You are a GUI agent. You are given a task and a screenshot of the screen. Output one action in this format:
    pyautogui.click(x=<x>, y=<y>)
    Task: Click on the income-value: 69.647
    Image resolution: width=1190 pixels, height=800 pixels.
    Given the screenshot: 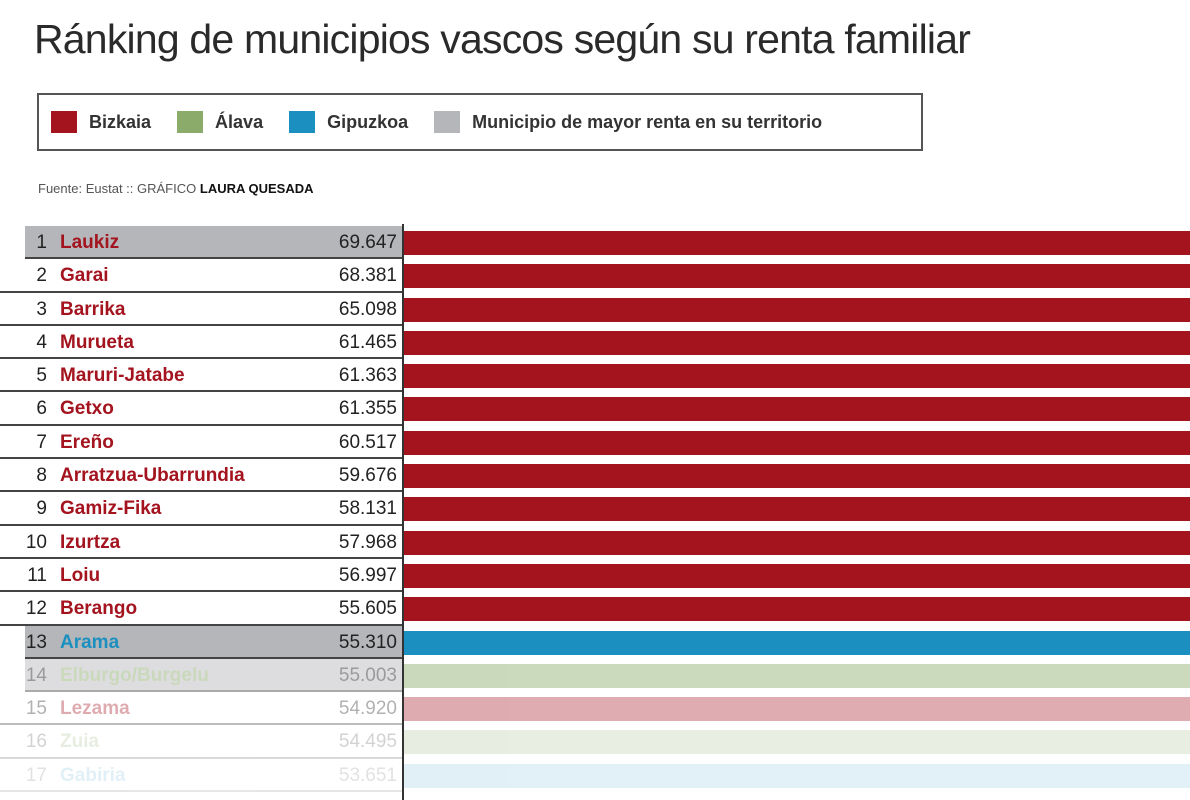 What is the action you would take?
    pyautogui.click(x=367, y=242)
    